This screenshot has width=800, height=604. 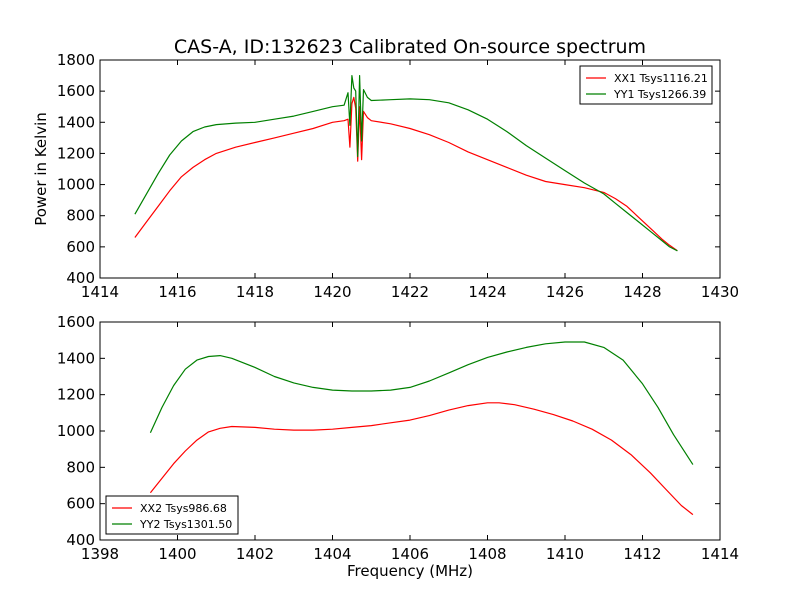 I want to click on chart-0-y-tick-label: 1800, so click(x=76, y=60).